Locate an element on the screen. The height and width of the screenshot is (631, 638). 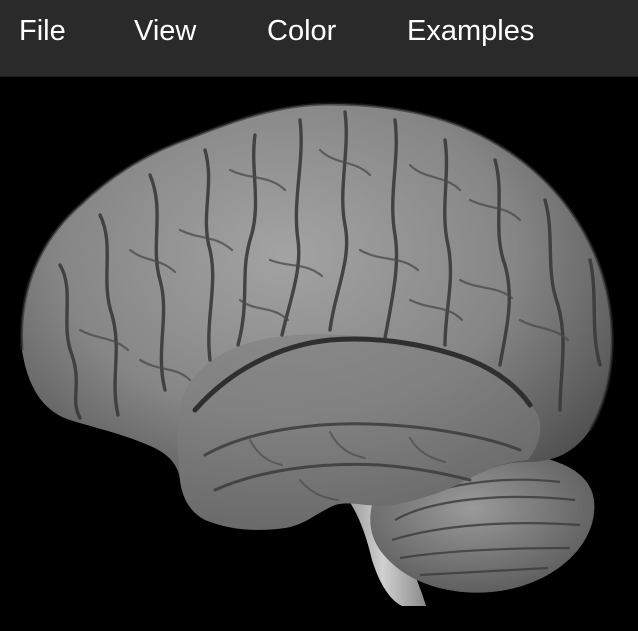
menu-color: Color is located at coordinates (302, 31).